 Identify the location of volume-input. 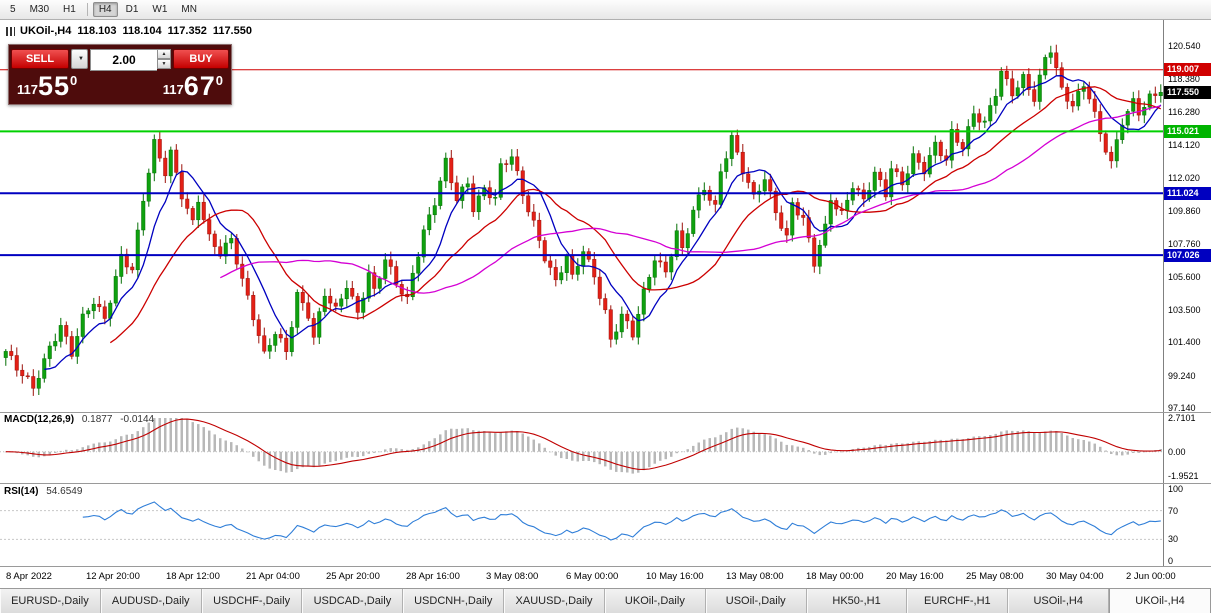
(123, 60).